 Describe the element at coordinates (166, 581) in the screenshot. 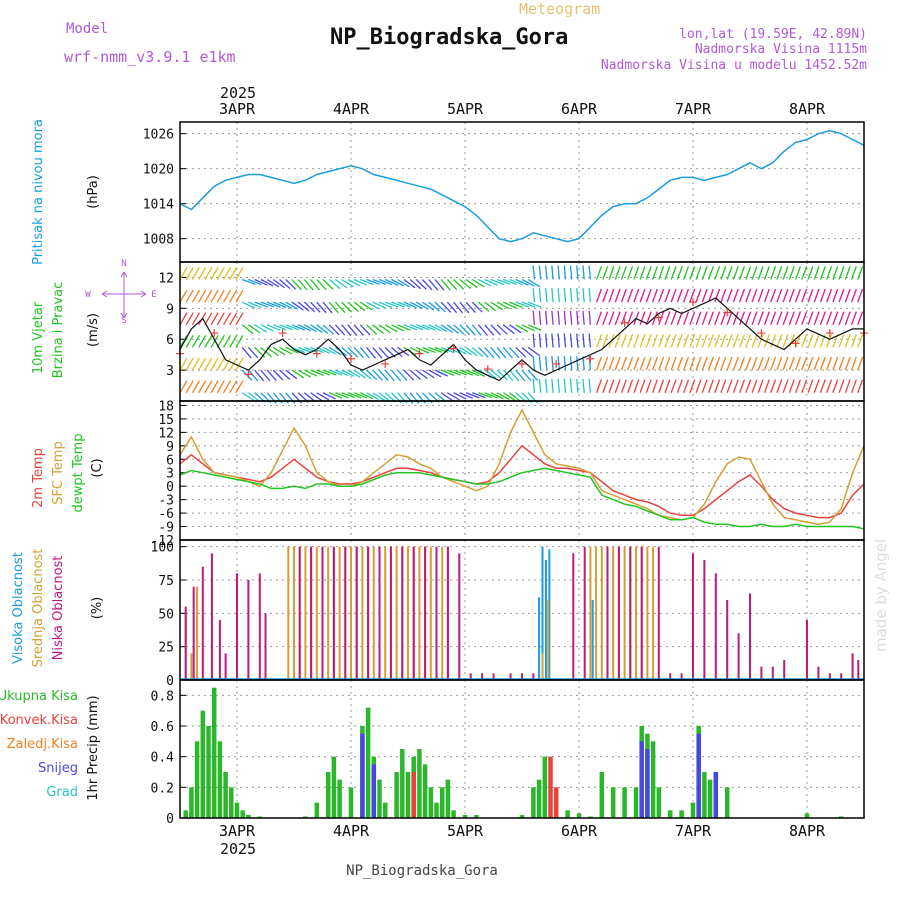

I see `ytick-label: 75` at that location.